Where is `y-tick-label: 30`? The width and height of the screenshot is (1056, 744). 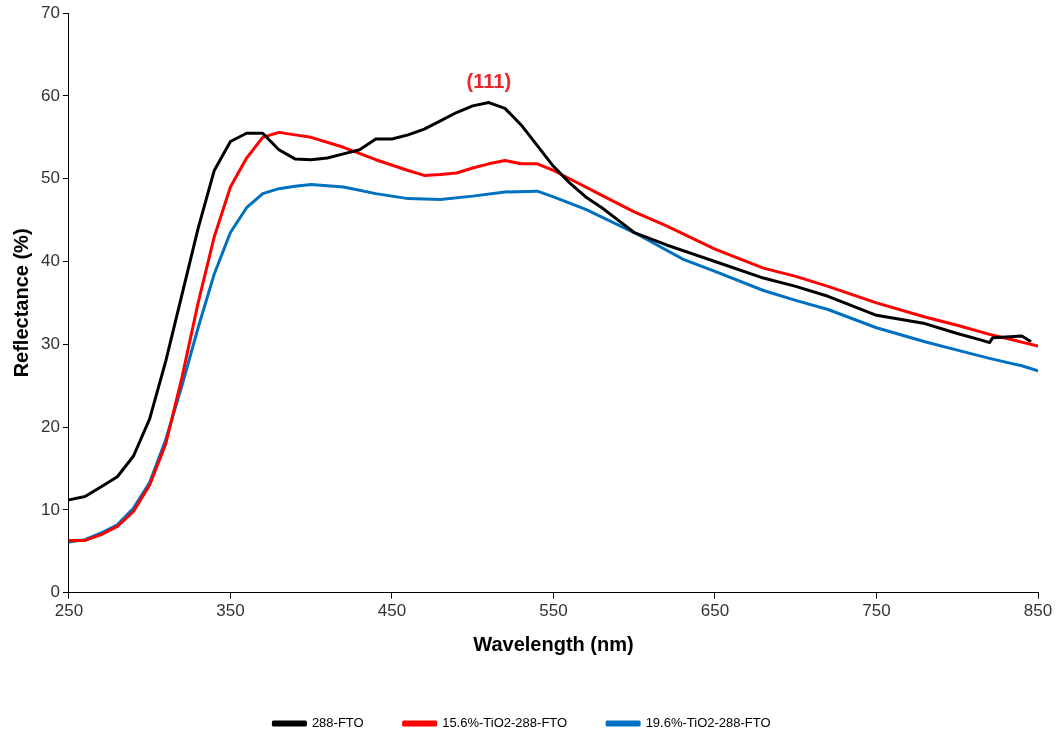 y-tick-label: 30 is located at coordinates (50, 343).